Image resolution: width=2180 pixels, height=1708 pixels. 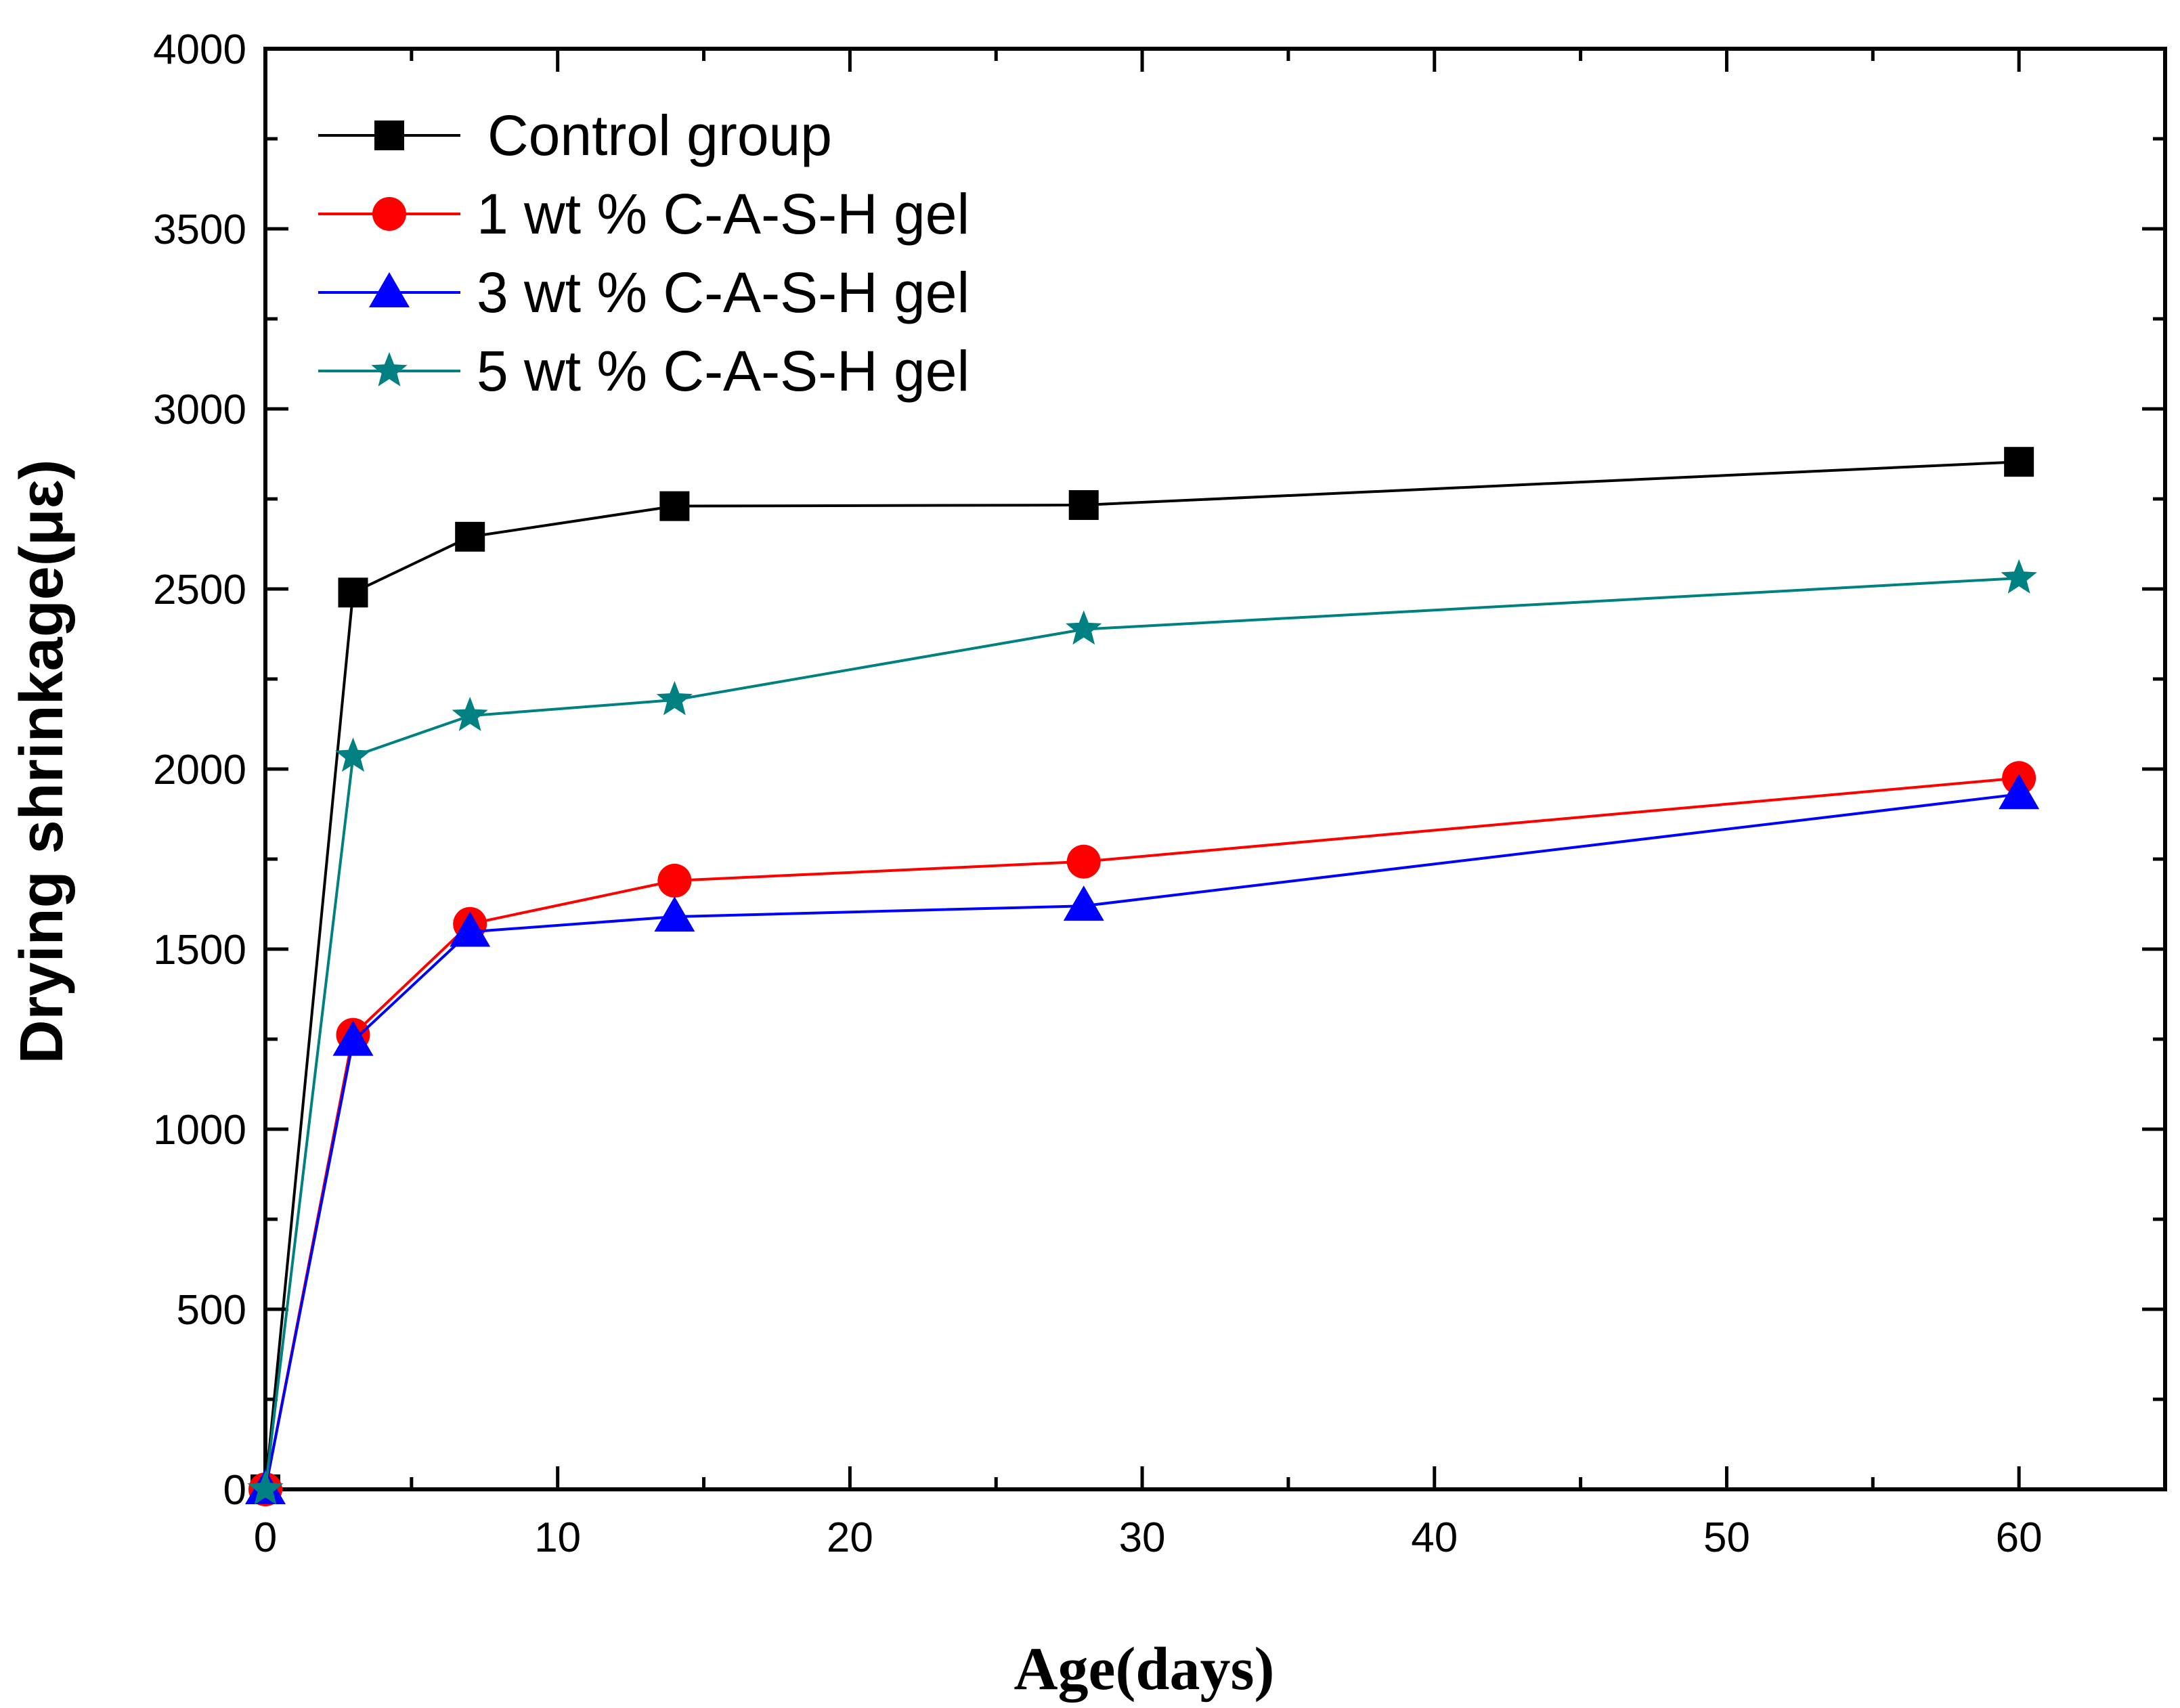 What do you see at coordinates (199, 590) in the screenshot?
I see `y-tick-label: 2500` at bounding box center [199, 590].